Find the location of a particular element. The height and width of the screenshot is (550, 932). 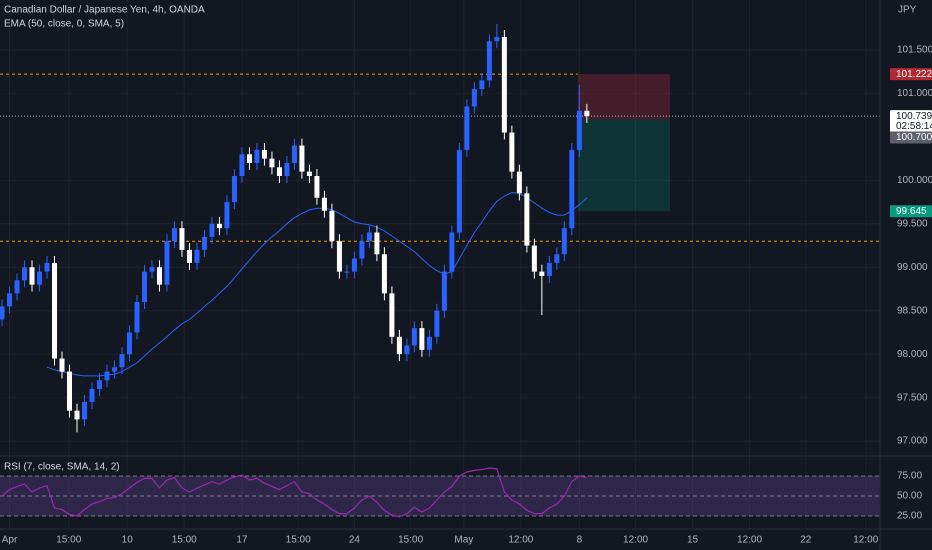

y-tick-label: 99.500 is located at coordinates (912, 223).